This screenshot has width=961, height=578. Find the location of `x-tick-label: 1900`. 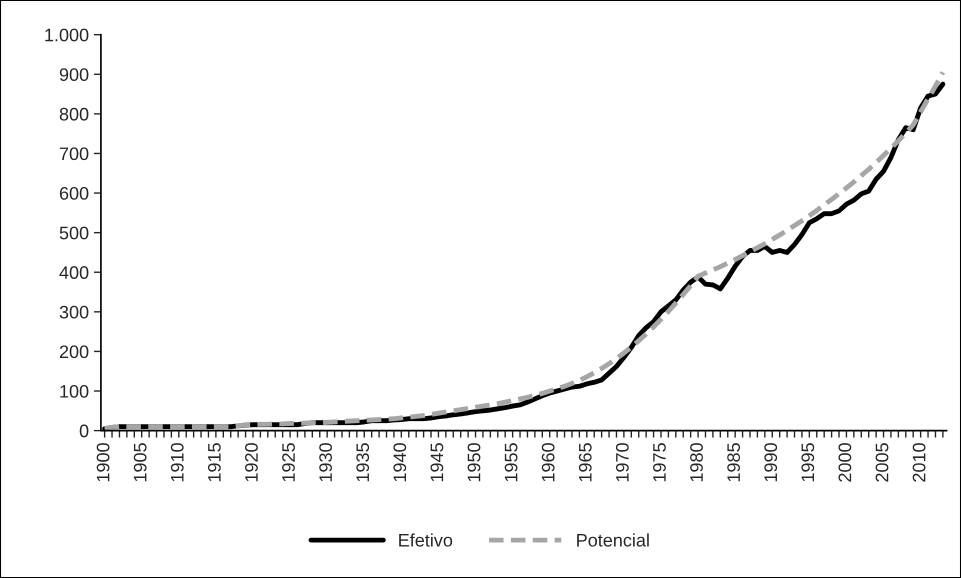

x-tick-label: 1900 is located at coordinates (103, 462).